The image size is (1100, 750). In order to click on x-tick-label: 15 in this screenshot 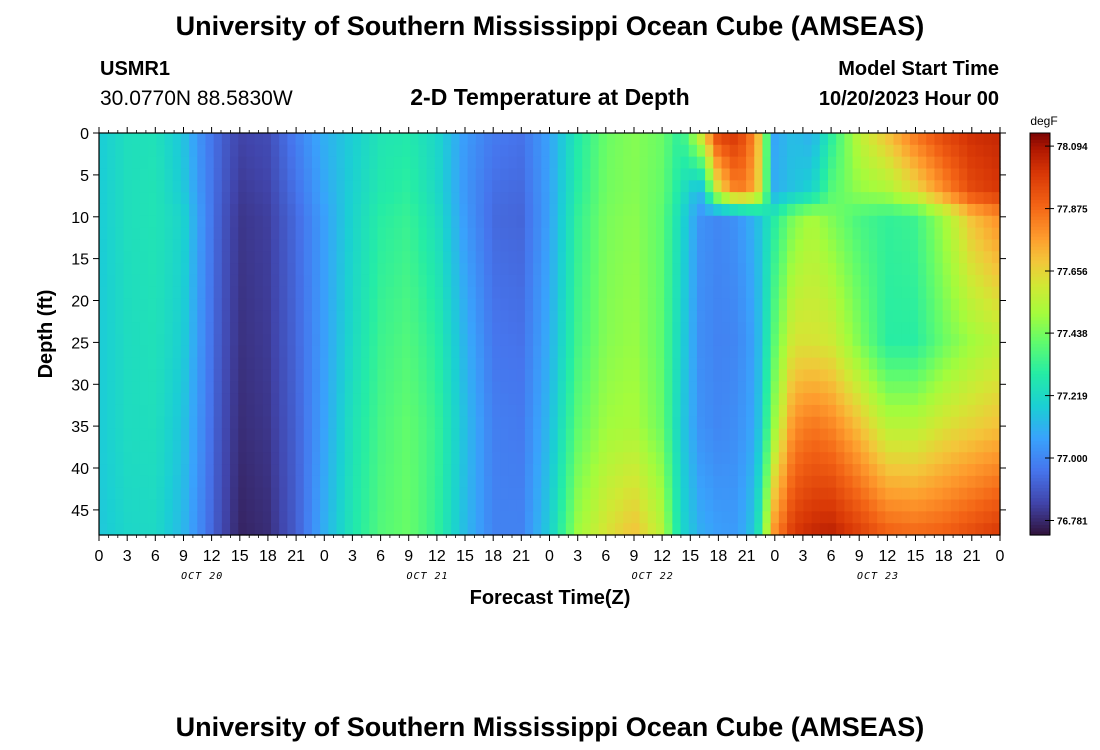, I will do `click(240, 556)`.